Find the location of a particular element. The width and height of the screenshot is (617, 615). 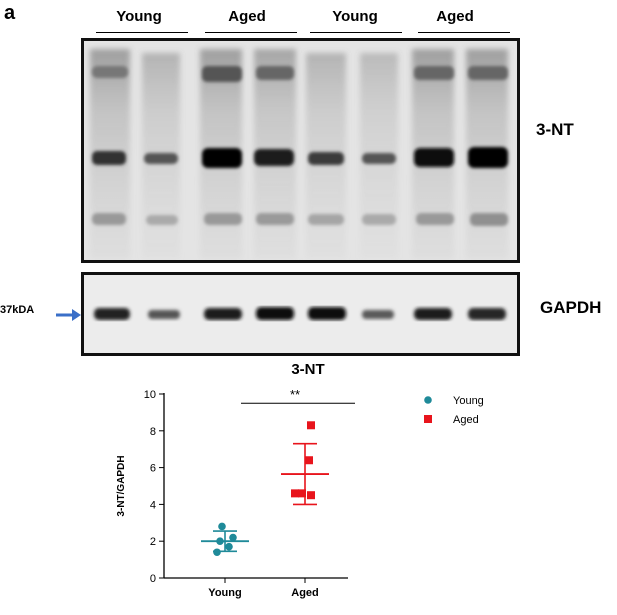

y-tick-label: 8 is located at coordinates (153, 432).